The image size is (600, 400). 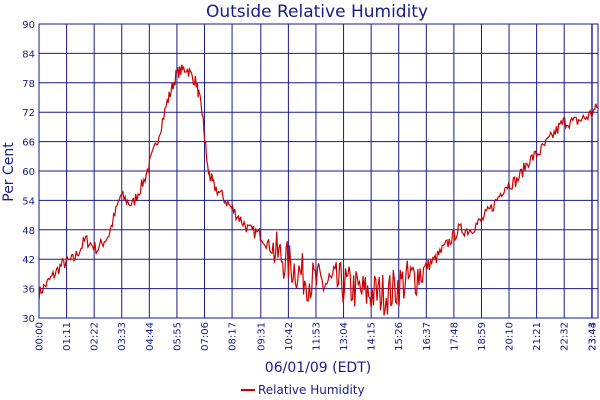 I want to click on x-tick-label: 08:17, so click(x=233, y=336).